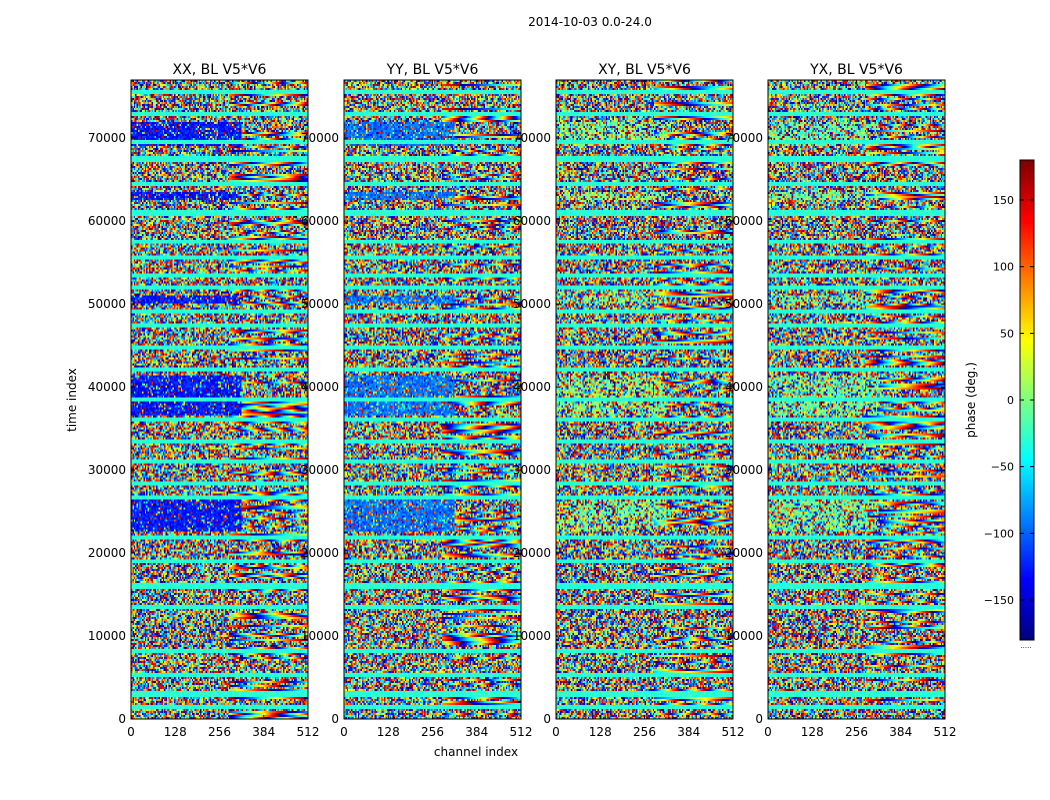 Image resolution: width=1050 pixels, height=800 pixels. I want to click on x-axis-label: channel index, so click(476, 752).